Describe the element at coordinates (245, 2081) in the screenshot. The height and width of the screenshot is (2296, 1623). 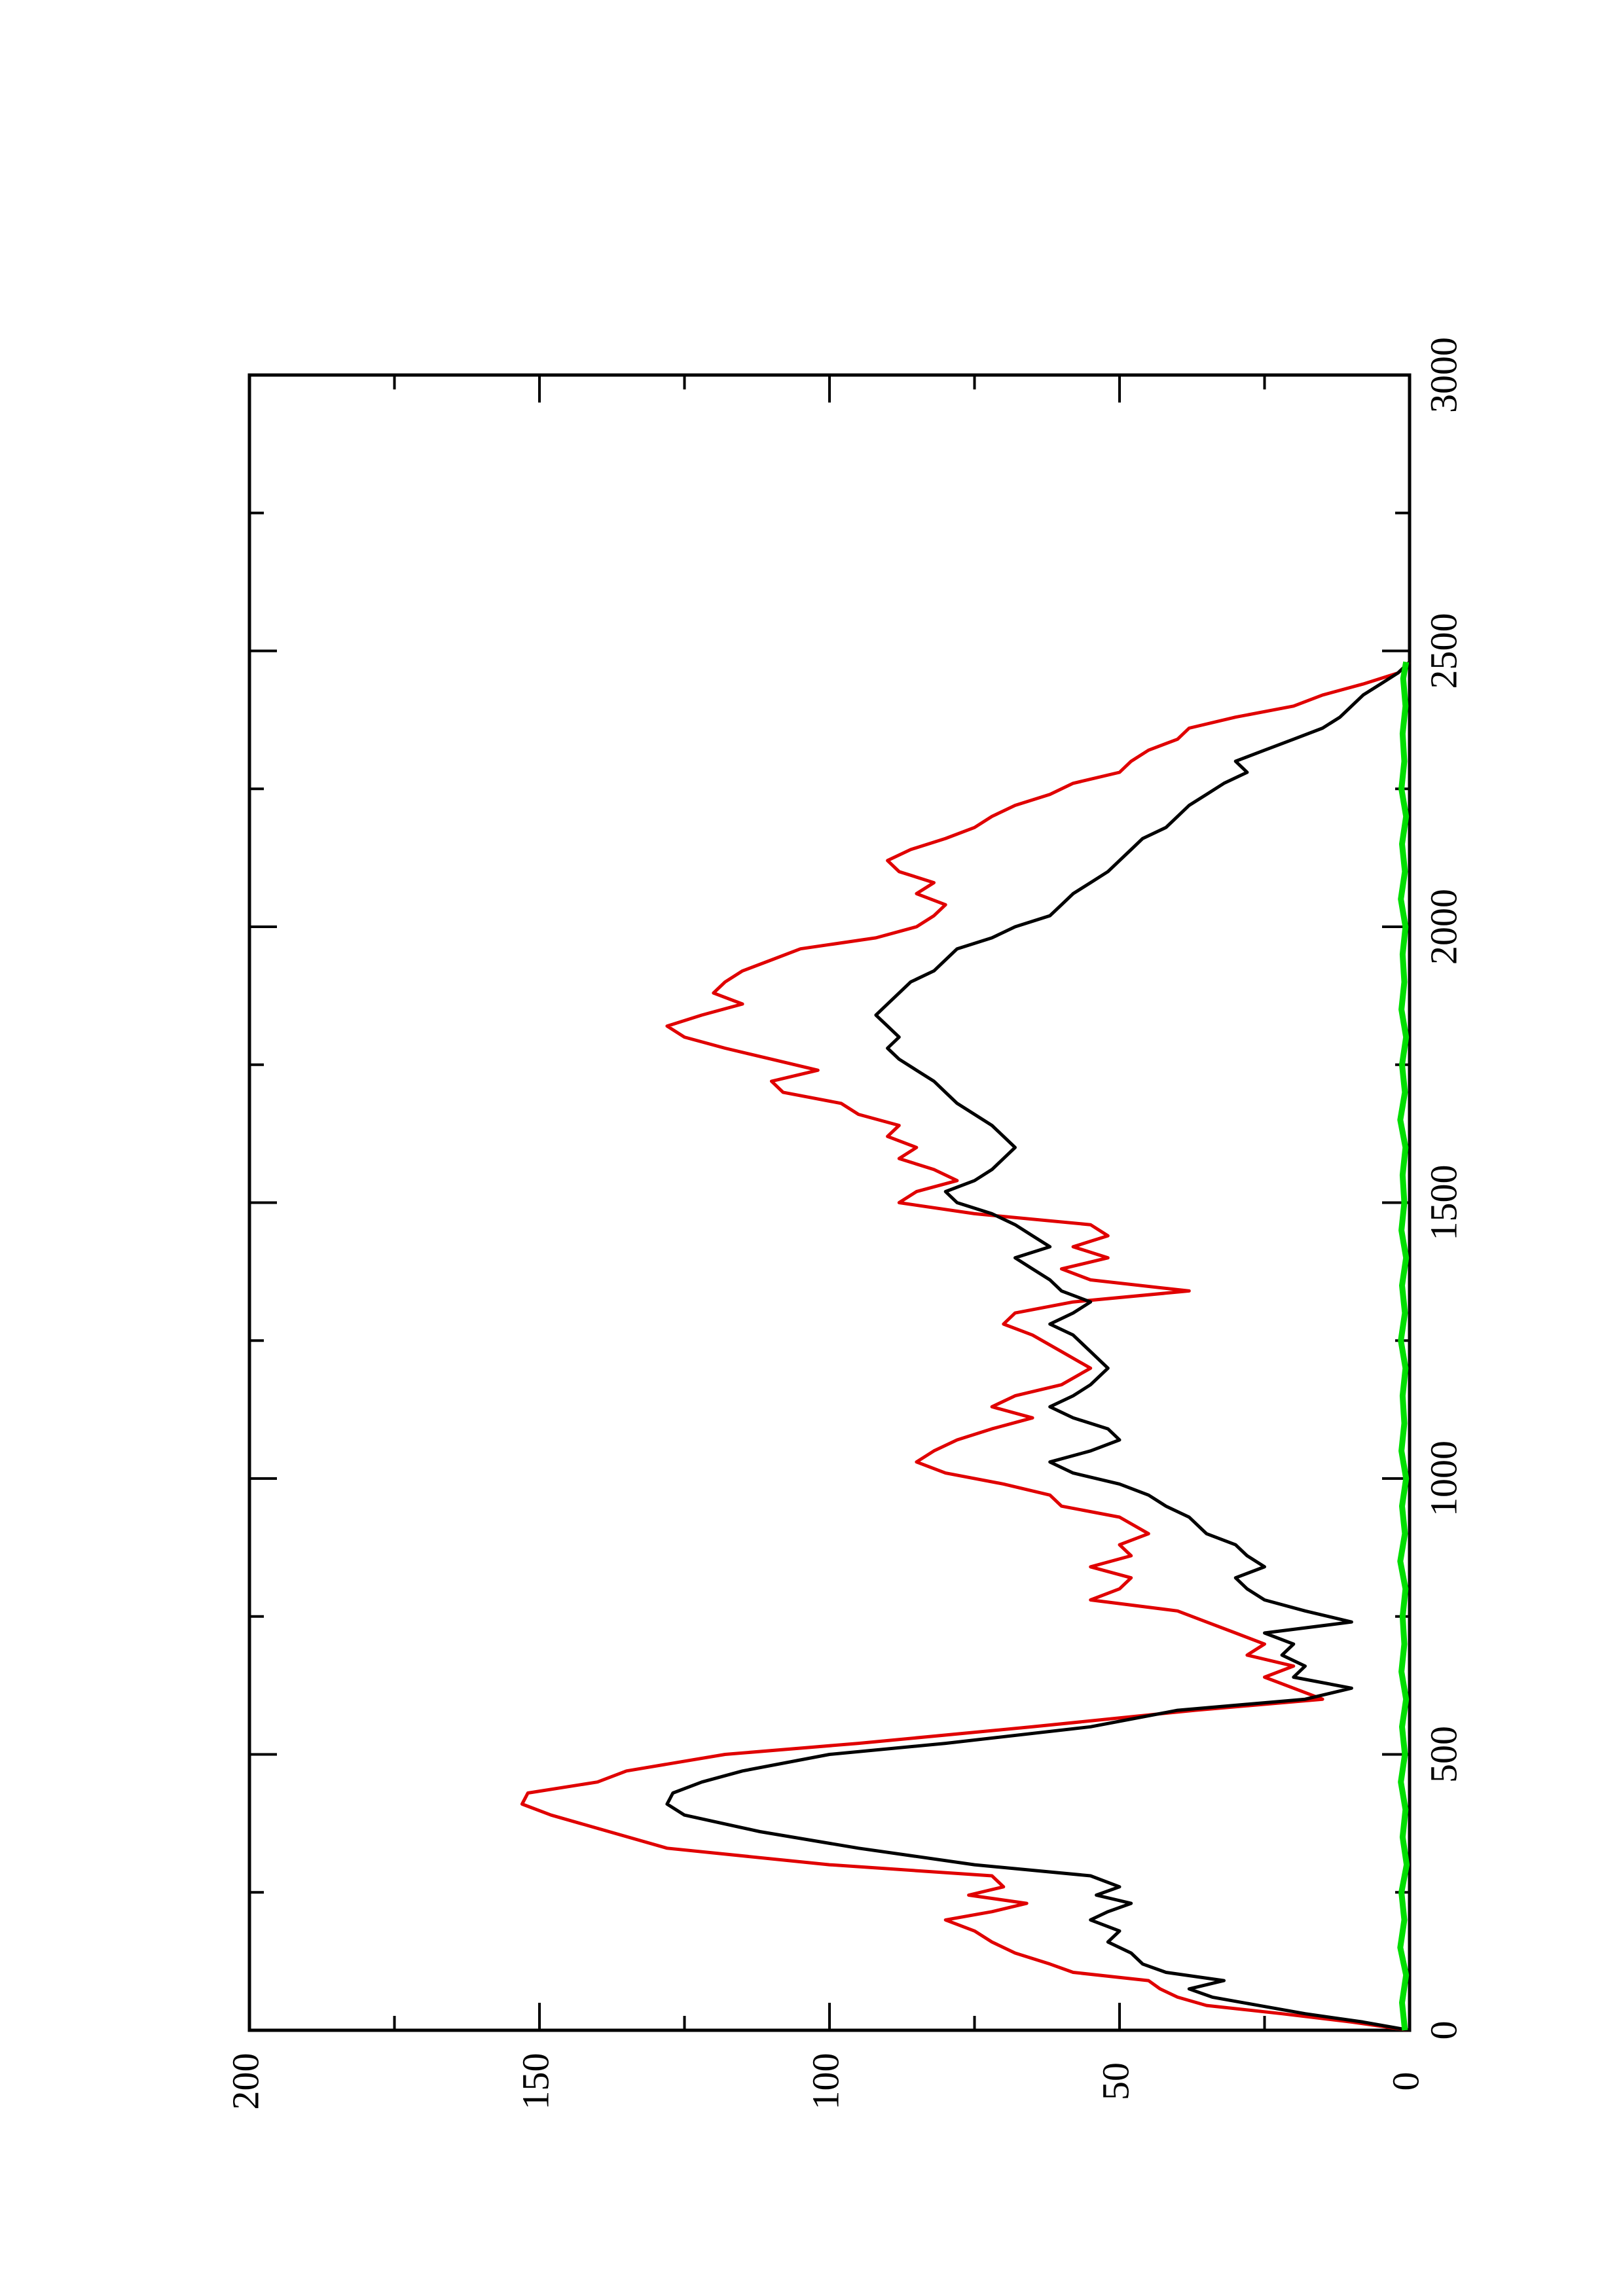
I see `y-tick-label: 200` at that location.